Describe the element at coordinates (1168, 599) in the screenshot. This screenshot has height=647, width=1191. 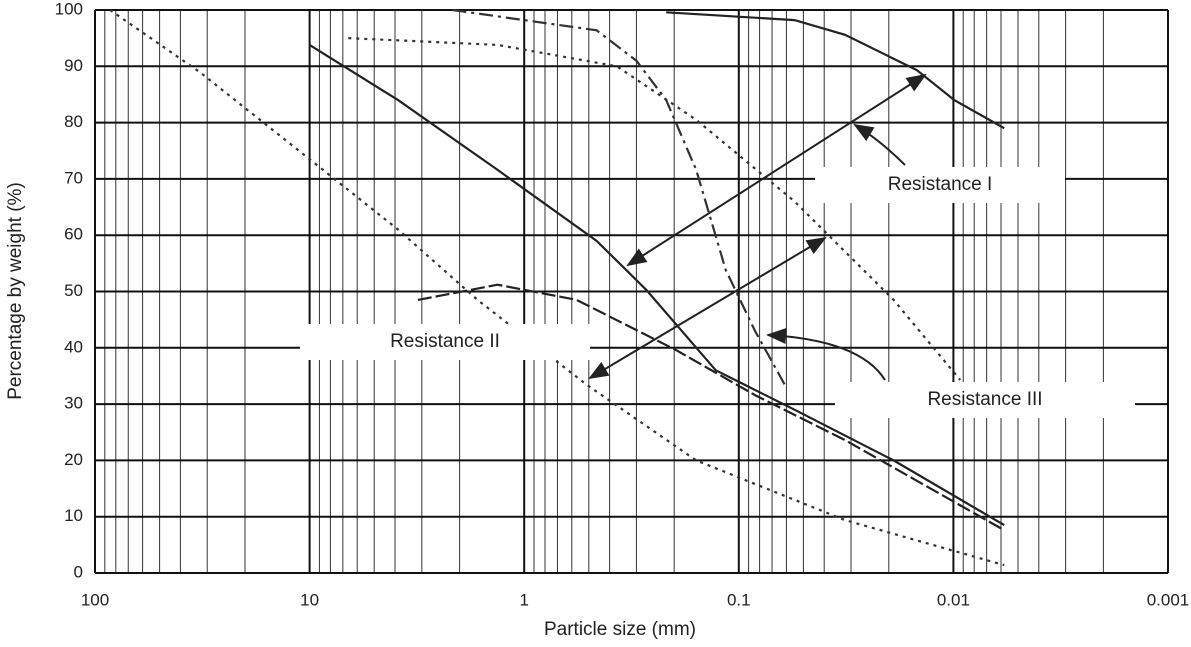
I see `x-tick-label: 0.001` at that location.